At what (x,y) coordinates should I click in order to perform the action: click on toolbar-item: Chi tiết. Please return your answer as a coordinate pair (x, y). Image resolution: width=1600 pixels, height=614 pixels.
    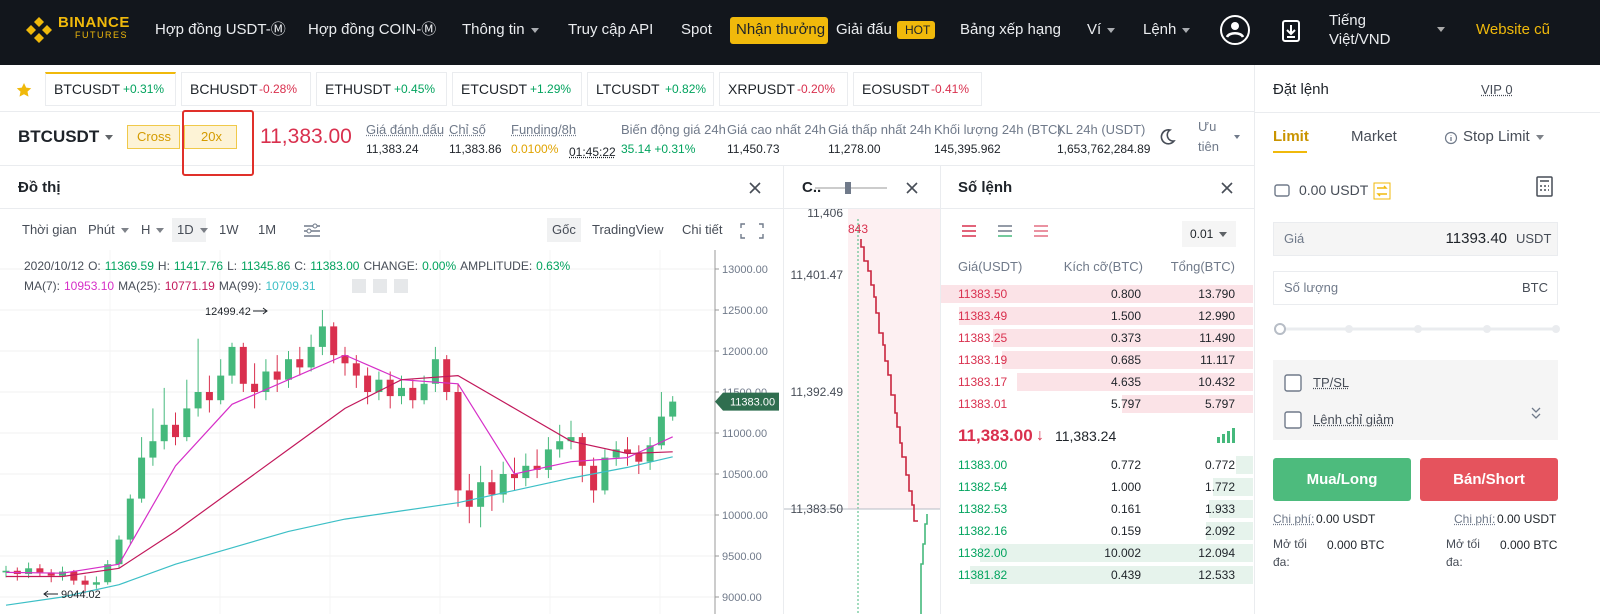
    Looking at the image, I should click on (702, 229).